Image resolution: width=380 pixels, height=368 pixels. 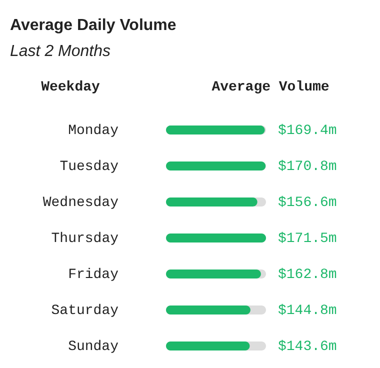 What do you see at coordinates (307, 275) in the screenshot?
I see `data-label: $162.8m` at bounding box center [307, 275].